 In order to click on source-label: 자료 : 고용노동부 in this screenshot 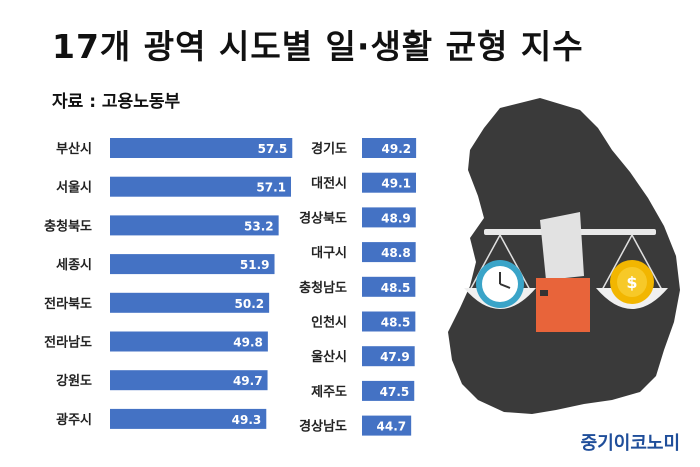, I will do `click(116, 102)`.